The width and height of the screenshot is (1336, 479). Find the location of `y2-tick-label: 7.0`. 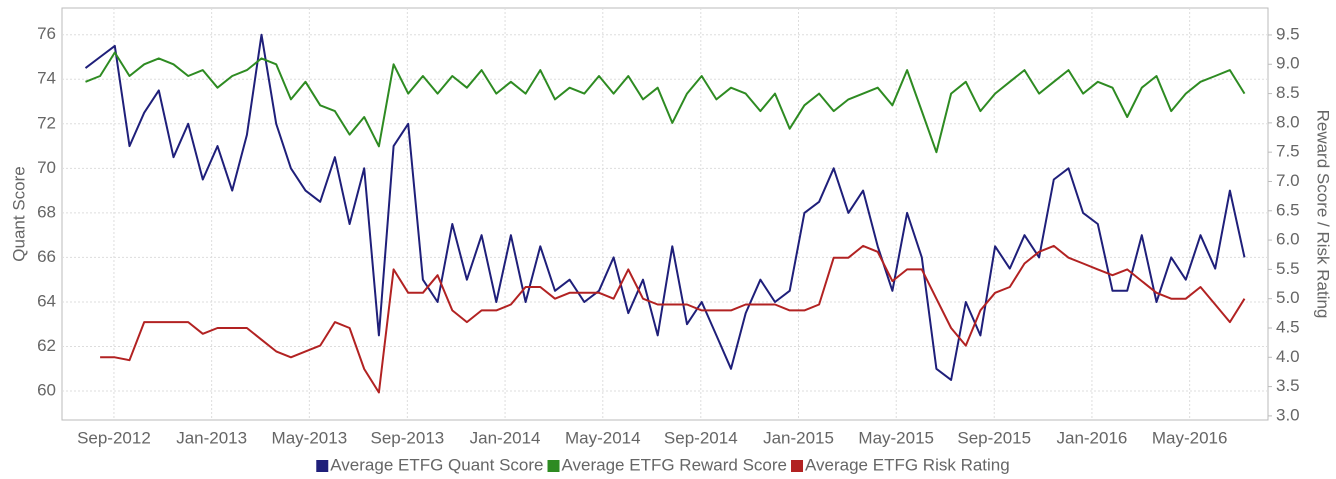

y2-tick-label: 7.0 is located at coordinates (1288, 180).